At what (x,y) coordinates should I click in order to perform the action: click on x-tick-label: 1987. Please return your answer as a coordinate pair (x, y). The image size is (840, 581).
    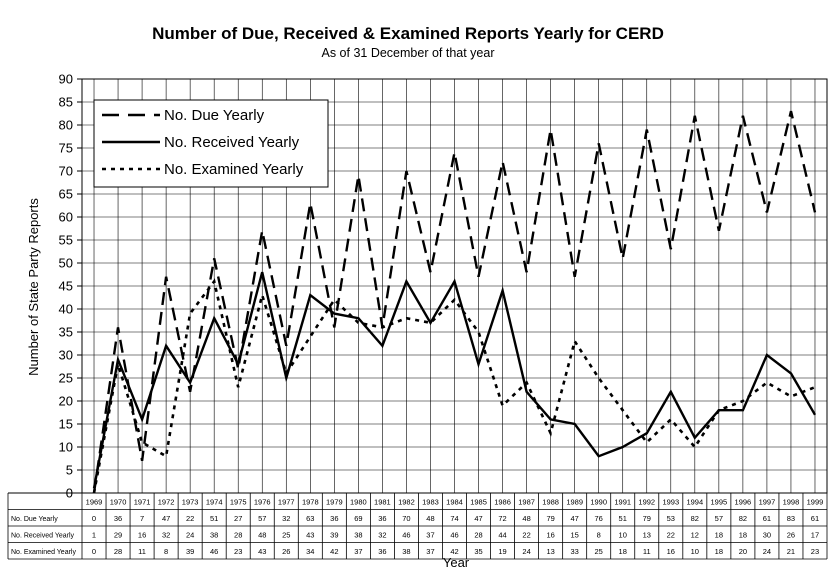
    Looking at the image, I should click on (526, 502).